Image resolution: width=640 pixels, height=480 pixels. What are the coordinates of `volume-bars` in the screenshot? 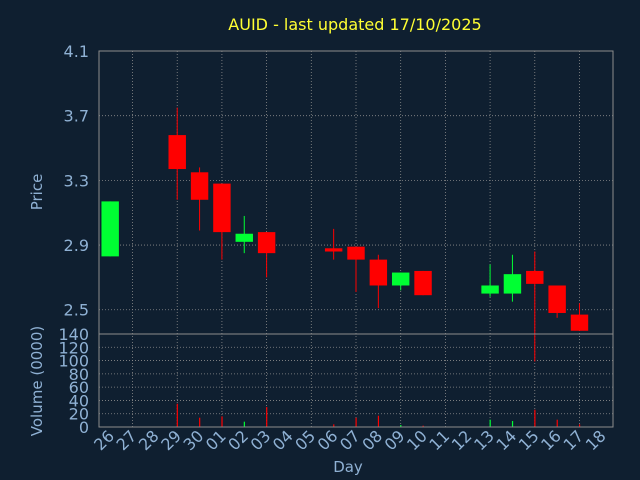 It's located at (378, 415).